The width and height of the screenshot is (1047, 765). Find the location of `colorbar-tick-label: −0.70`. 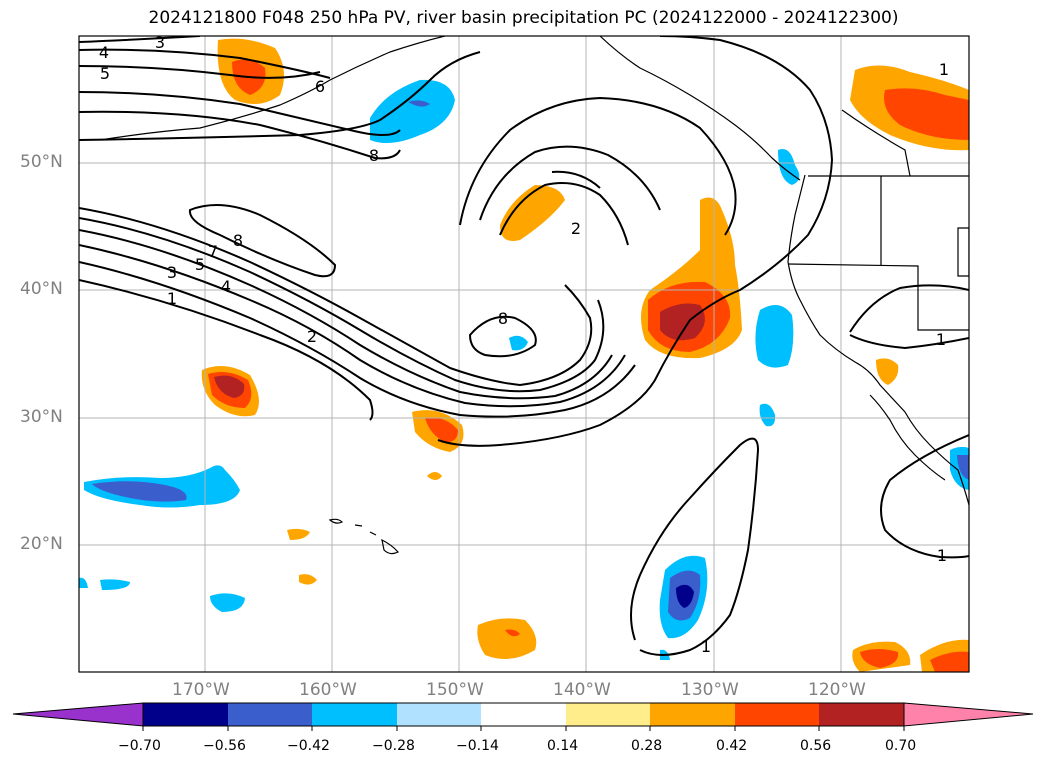

colorbar-tick-label: −0.70 is located at coordinates (139, 746).